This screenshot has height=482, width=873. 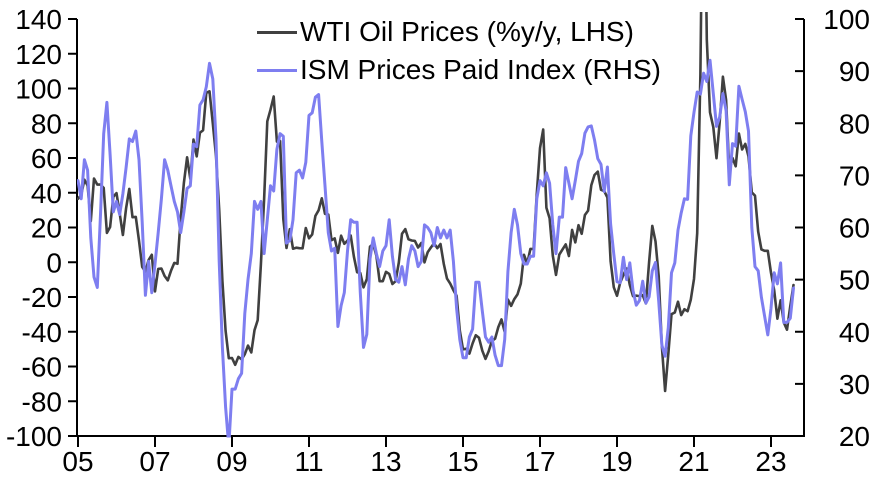 What do you see at coordinates (854, 175) in the screenshot?
I see `right-axis-tick-label: 70` at bounding box center [854, 175].